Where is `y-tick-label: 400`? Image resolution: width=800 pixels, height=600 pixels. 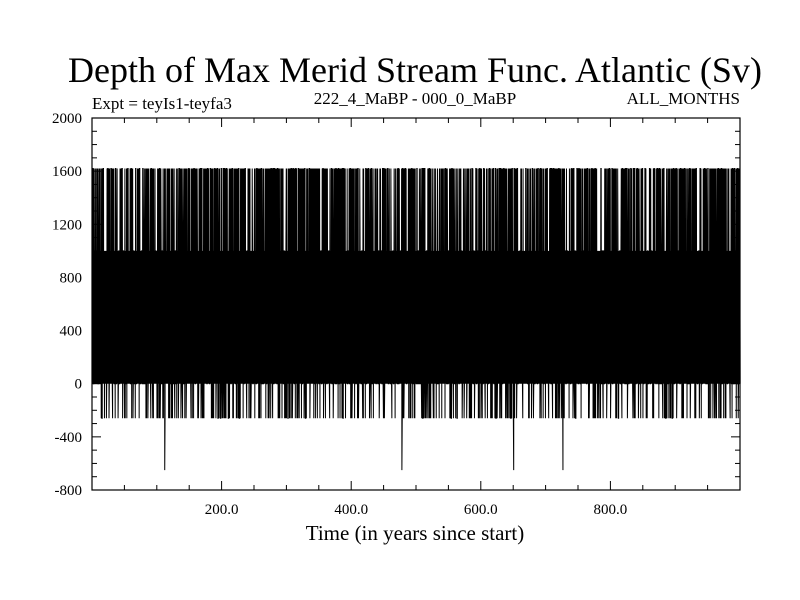 y-tick-label: 400 is located at coordinates (71, 332).